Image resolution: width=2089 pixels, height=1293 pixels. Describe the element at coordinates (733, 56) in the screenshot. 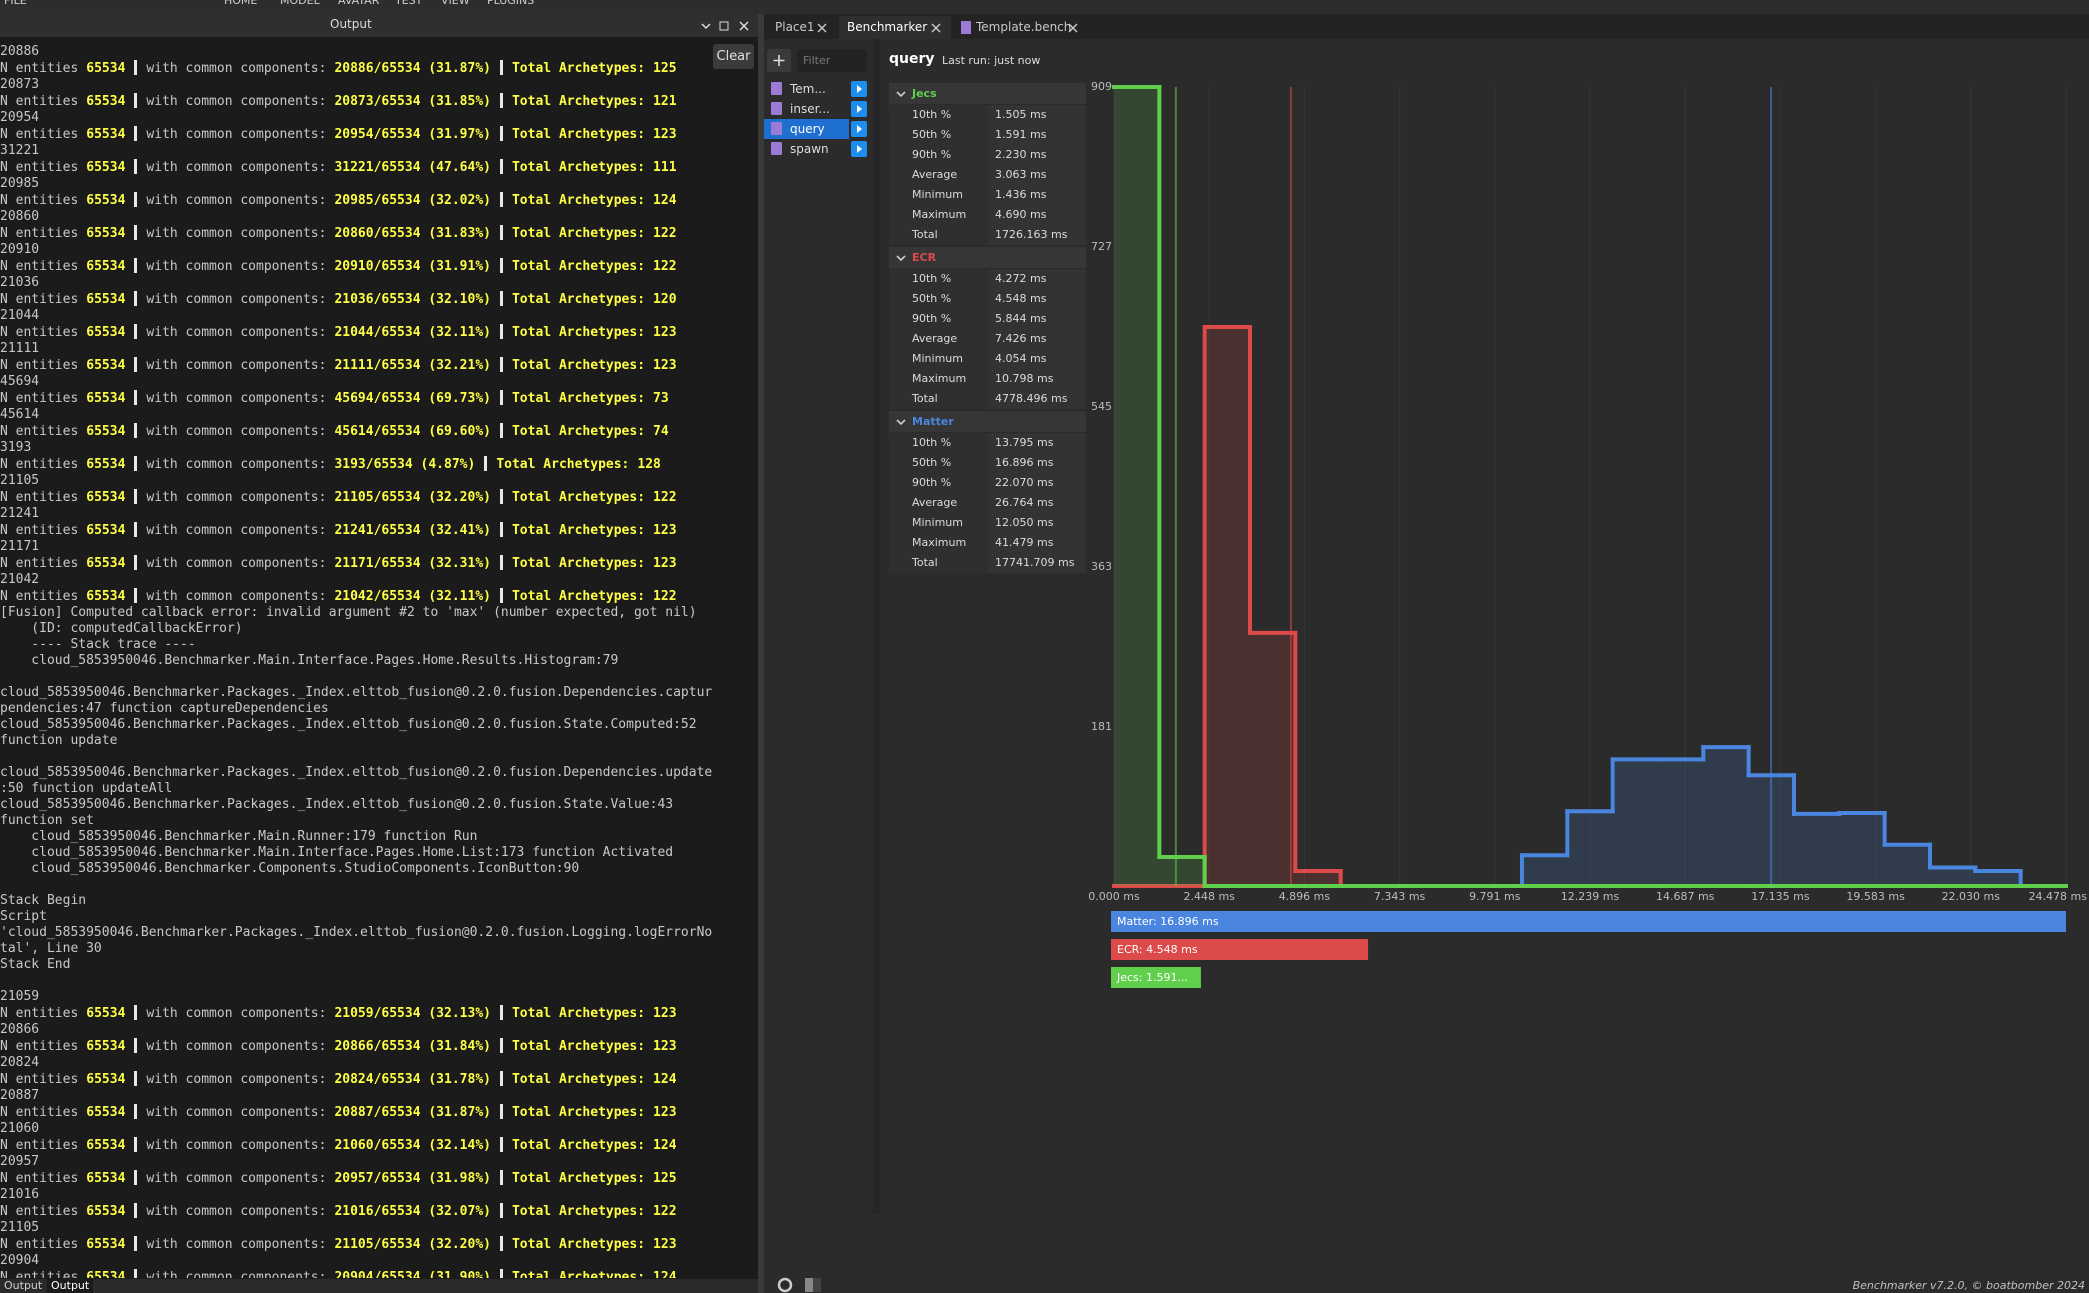

I see `clear-button: Clear` at that location.